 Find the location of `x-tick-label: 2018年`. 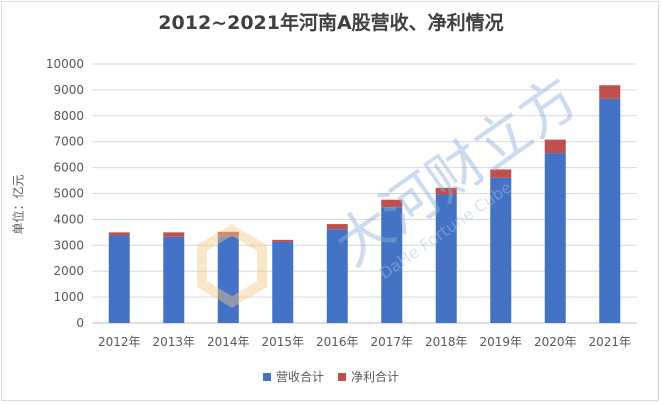

x-tick-label: 2018年 is located at coordinates (446, 342).